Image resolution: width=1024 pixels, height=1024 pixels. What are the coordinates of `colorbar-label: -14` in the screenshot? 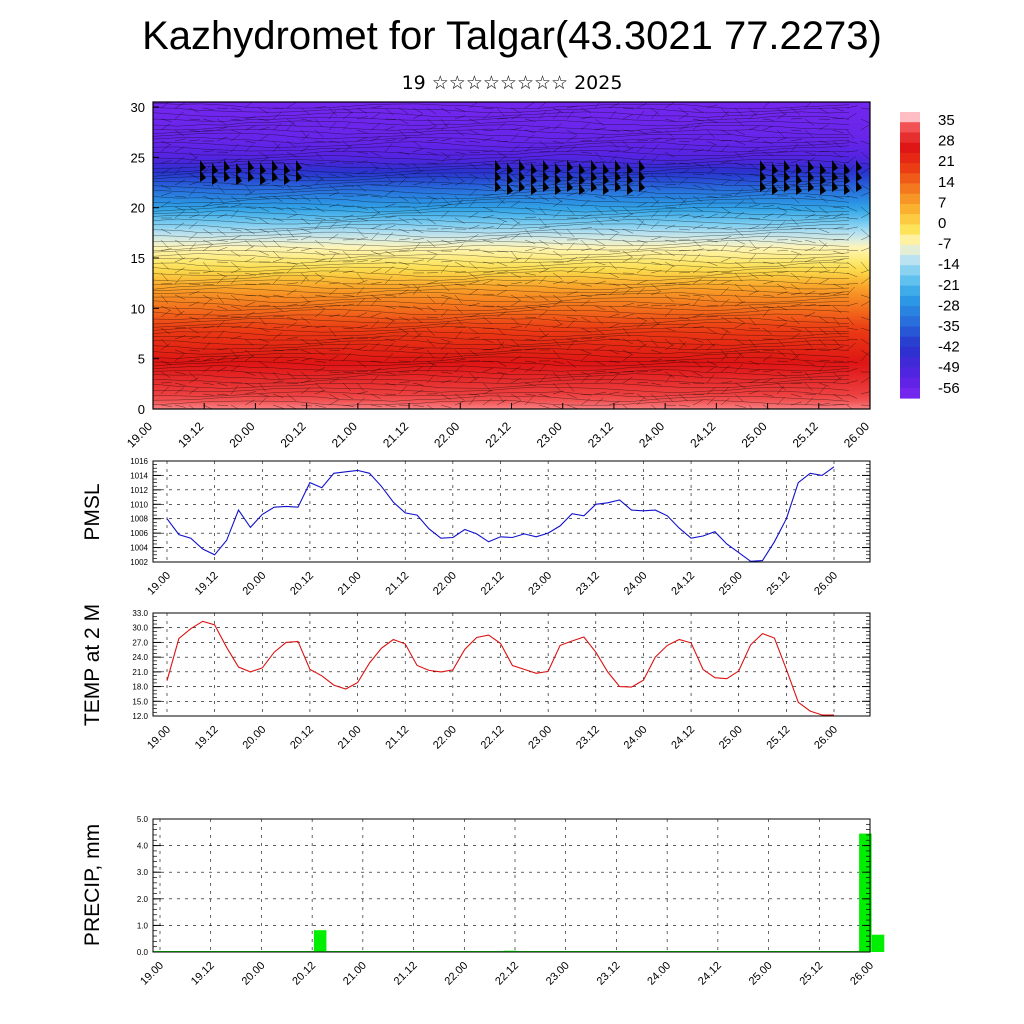 It's located at (949, 264).